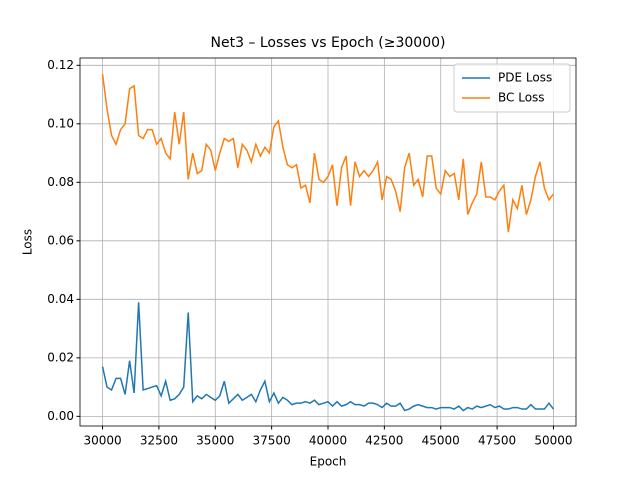 Image resolution: width=640 pixels, height=484 pixels. Describe the element at coordinates (60, 123) in the screenshot. I see `y-tick-label: 0.10` at that location.